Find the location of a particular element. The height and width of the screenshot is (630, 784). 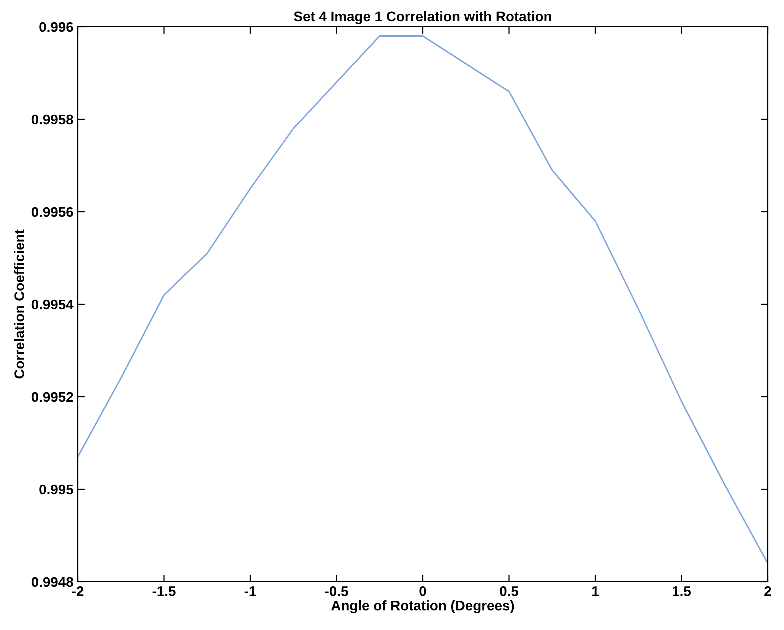

x-tick-label: -2 is located at coordinates (78, 591).